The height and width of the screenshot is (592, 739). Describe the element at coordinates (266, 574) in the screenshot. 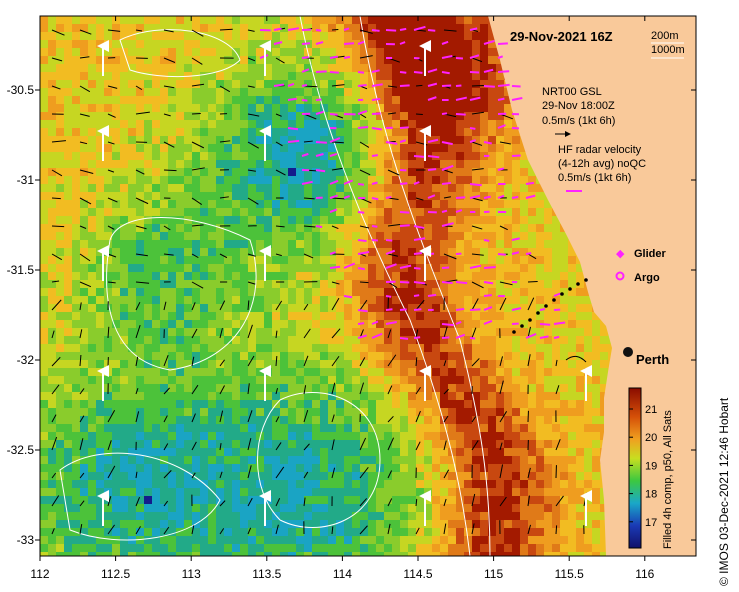

I see `x-tick-label: 113.5` at that location.